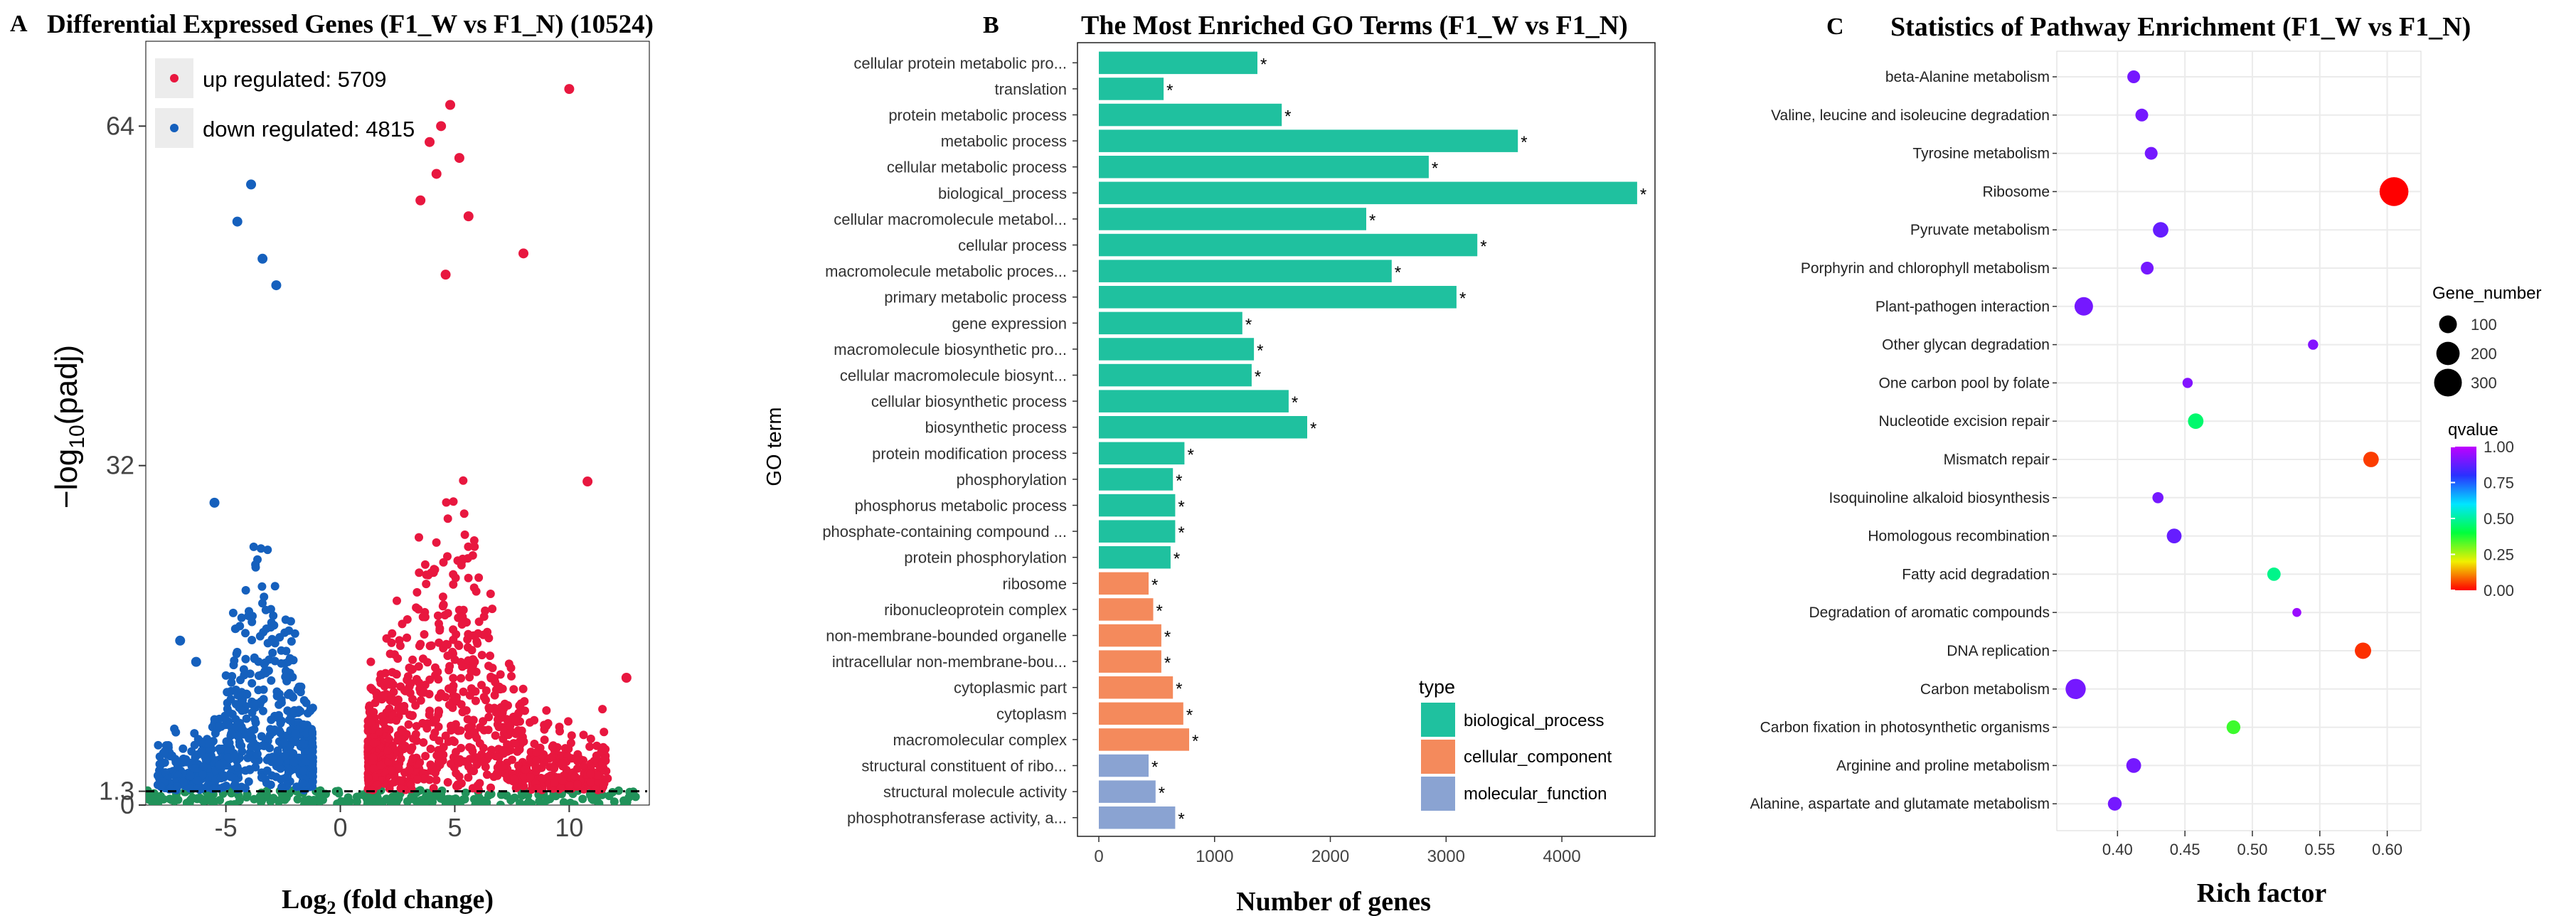  I want to click on pathway-label: Porphyrin and chlorophyll metabolism, so click(1925, 268).